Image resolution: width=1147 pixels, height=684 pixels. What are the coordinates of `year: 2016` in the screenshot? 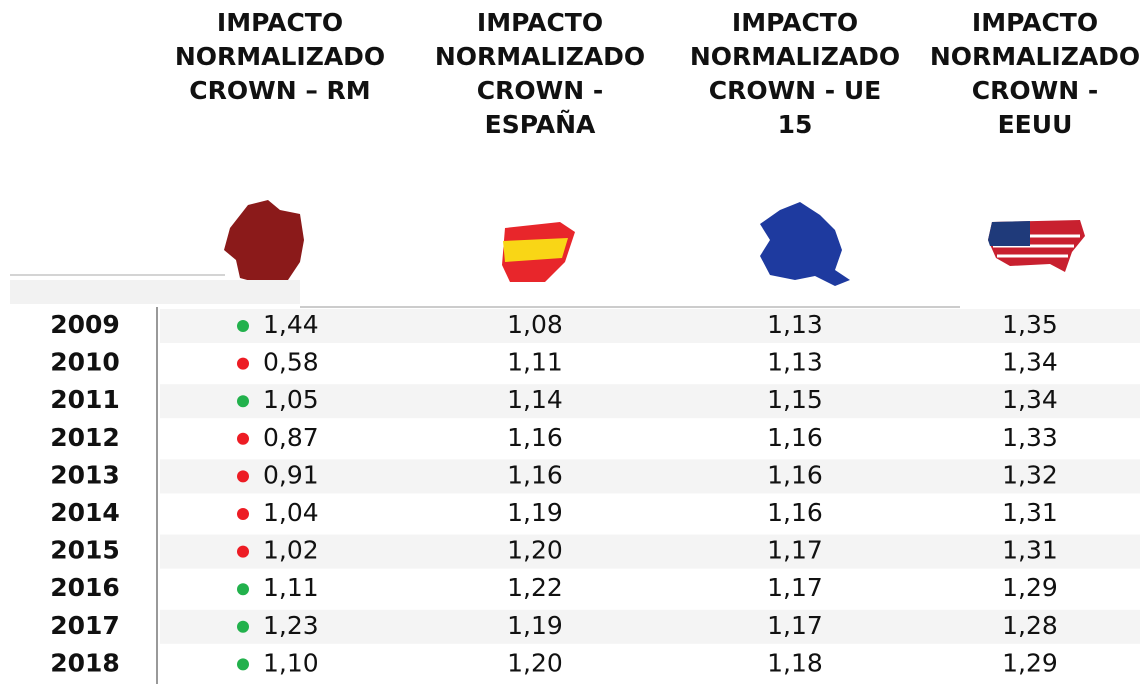 It's located at (85, 587).